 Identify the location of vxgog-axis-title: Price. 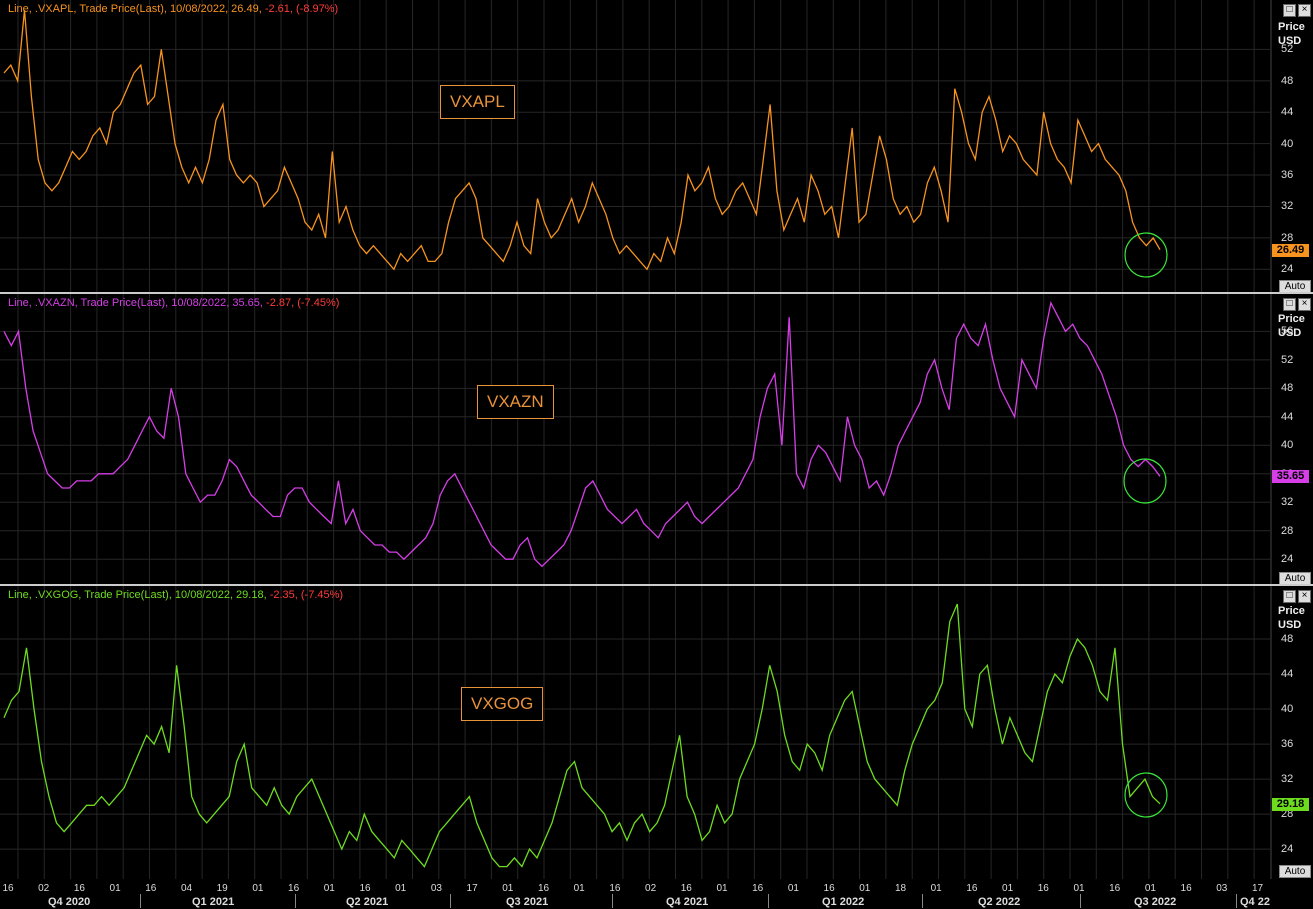
(1291, 611).